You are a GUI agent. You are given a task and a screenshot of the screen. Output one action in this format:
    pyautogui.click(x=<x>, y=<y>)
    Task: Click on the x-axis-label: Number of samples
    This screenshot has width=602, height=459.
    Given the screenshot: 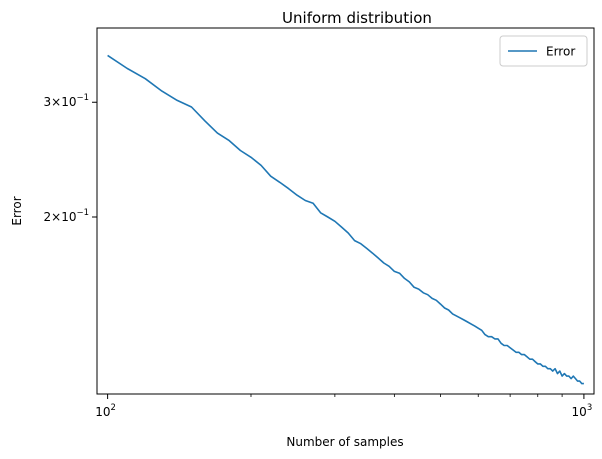 What is the action you would take?
    pyautogui.click(x=344, y=442)
    